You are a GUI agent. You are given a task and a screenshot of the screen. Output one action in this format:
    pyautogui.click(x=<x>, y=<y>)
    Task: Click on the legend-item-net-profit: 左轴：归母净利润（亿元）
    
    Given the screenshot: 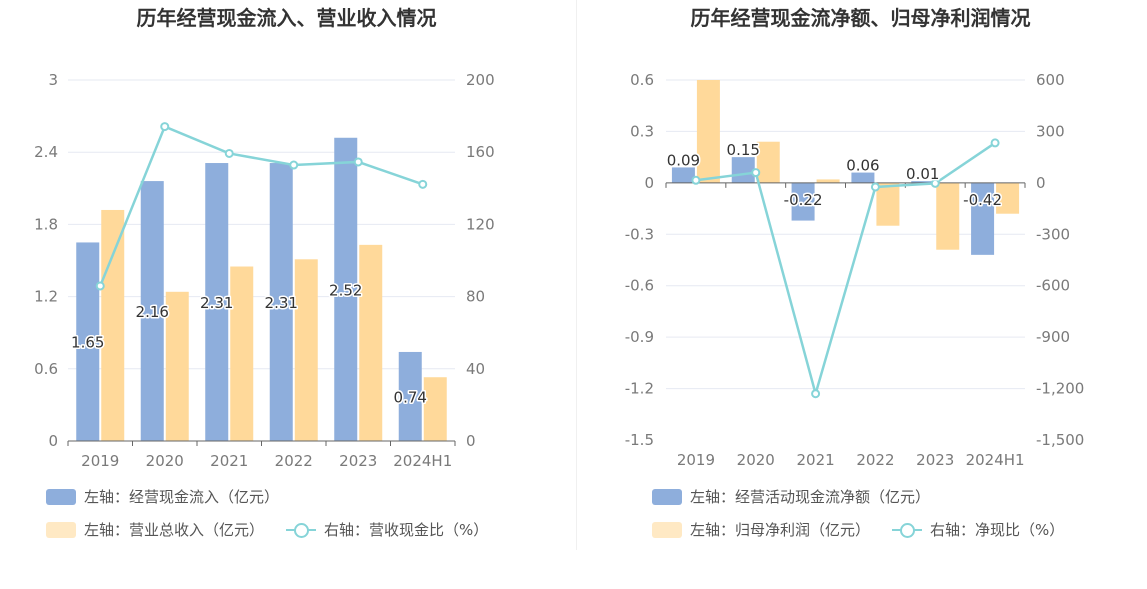 What is the action you would take?
    pyautogui.click(x=761, y=529)
    